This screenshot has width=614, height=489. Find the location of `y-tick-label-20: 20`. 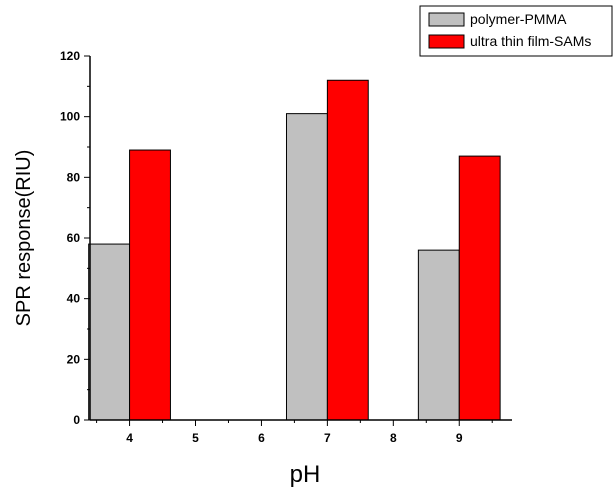

y-tick-label-20: 20 is located at coordinates (74, 359).